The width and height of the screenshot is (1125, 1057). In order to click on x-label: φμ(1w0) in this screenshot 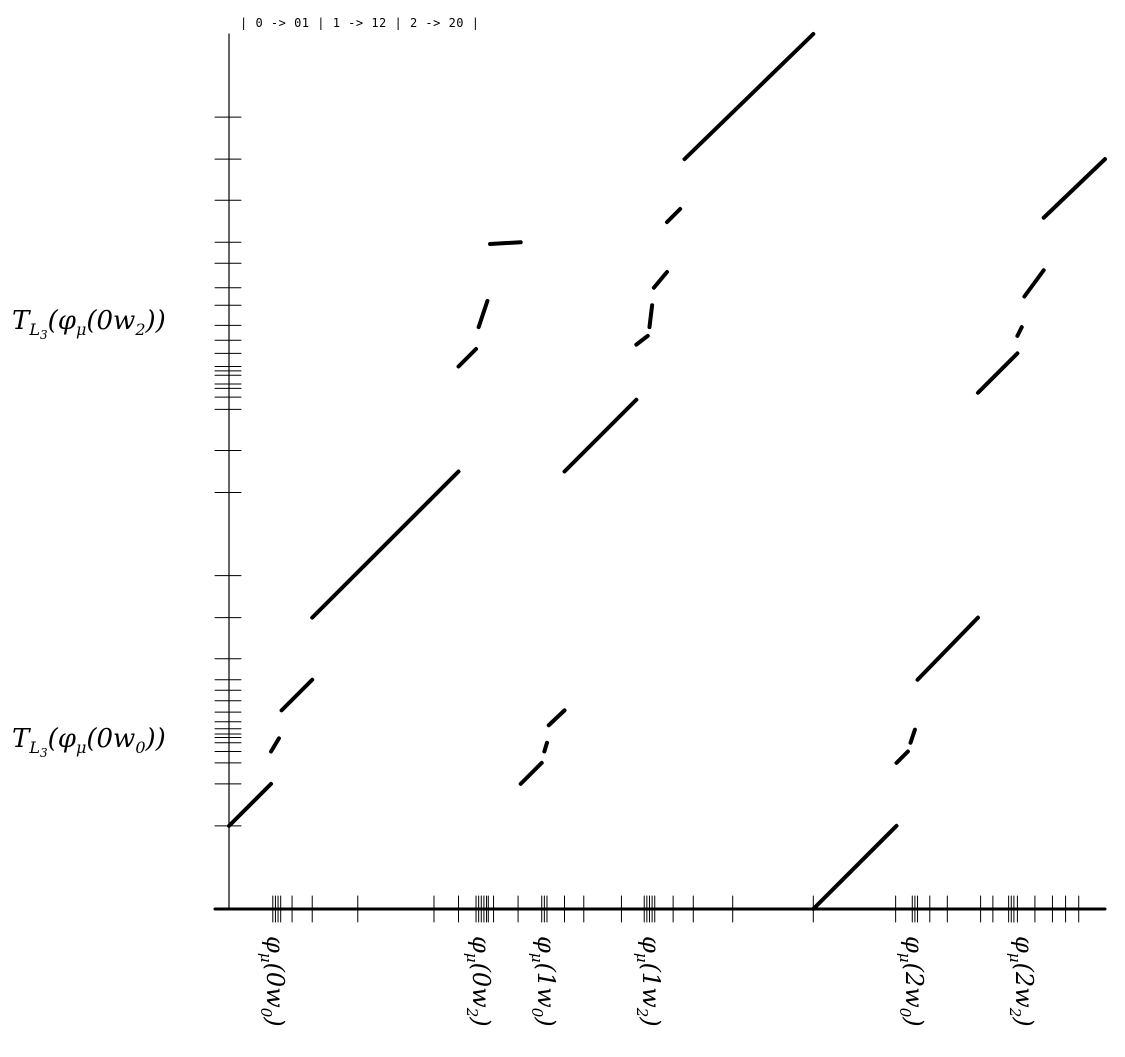, I will do `click(544, 981)`.